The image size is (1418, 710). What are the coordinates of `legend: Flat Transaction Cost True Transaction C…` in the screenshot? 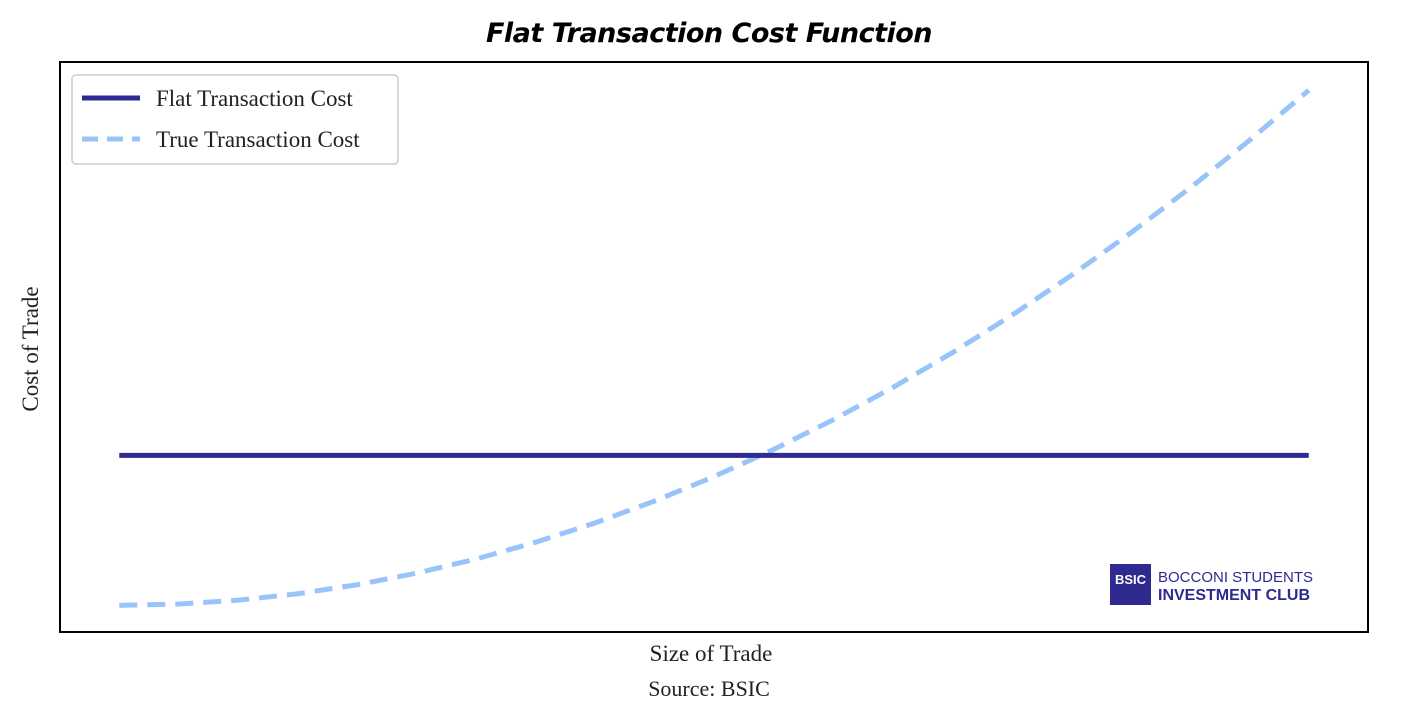 It's located at (235, 119).